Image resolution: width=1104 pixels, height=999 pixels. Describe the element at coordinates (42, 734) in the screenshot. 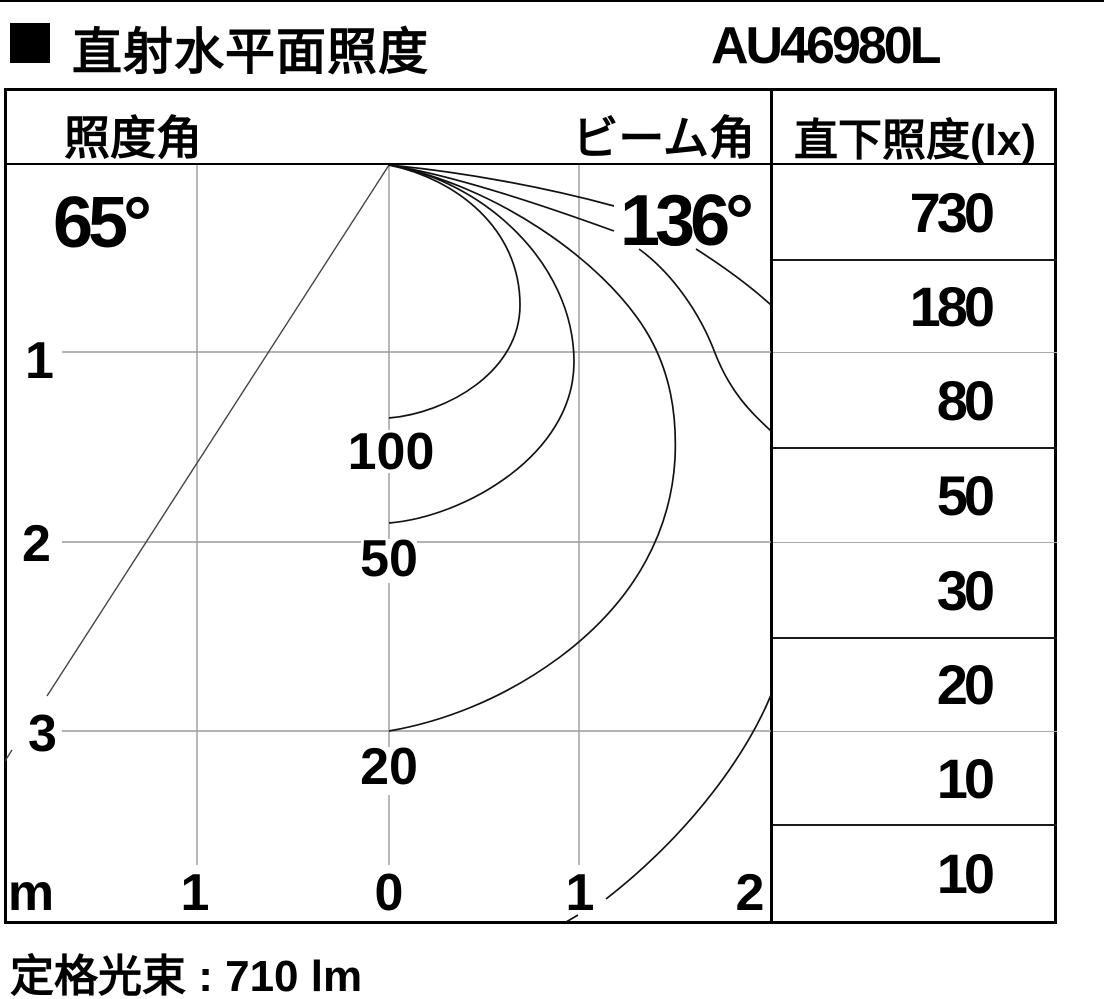

I see `y-tick-3m: 3` at that location.